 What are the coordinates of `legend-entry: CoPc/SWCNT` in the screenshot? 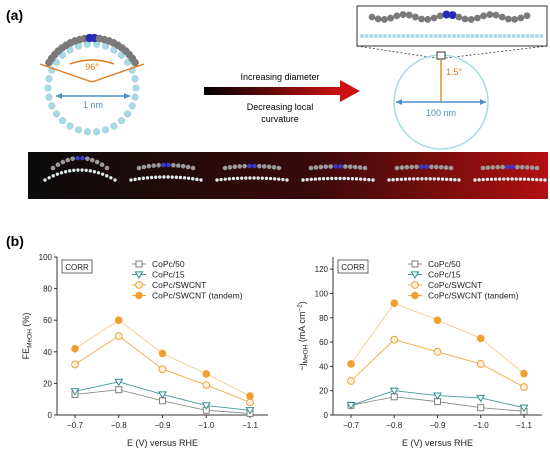 It's located at (445, 285).